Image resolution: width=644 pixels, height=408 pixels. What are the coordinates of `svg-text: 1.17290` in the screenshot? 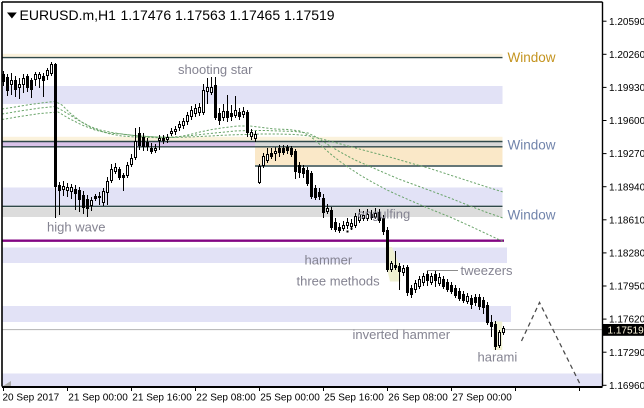 It's located at (626, 353).